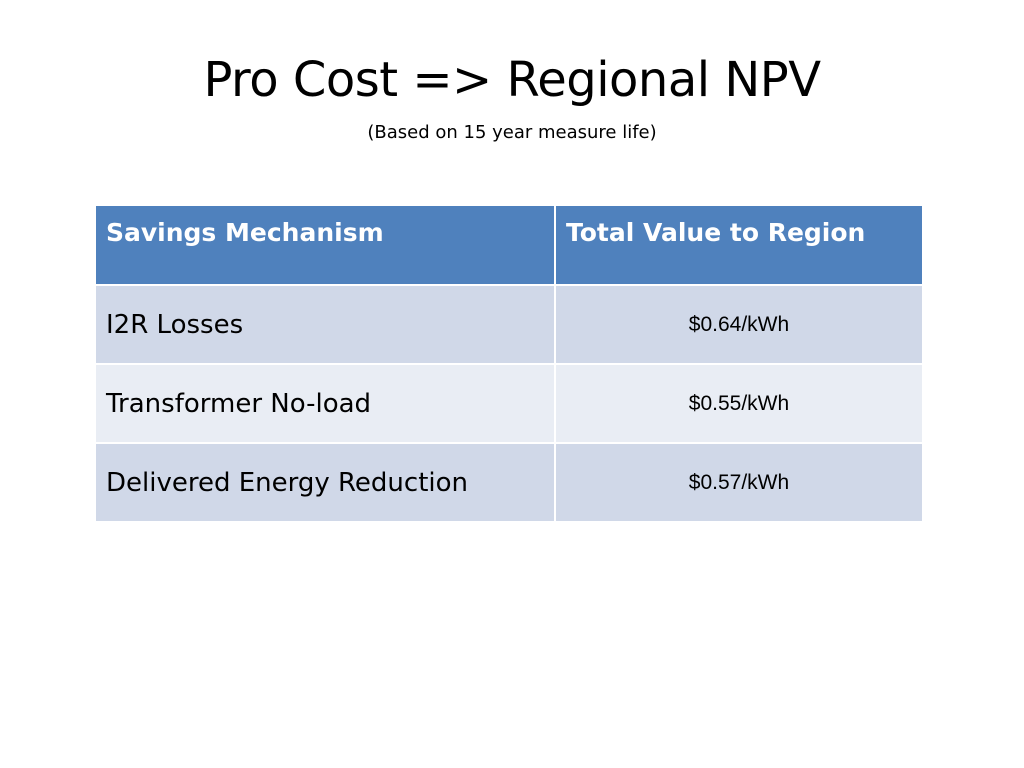 The image size is (1024, 768). Describe the element at coordinates (325, 324) in the screenshot. I see `mechanism-cell: I2R Losses` at that location.